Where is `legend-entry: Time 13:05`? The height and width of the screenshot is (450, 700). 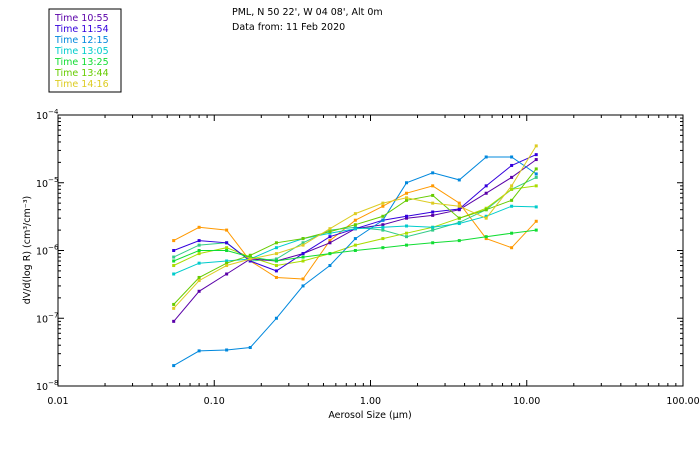
legend-entry: Time 13:05 is located at coordinates (81, 51).